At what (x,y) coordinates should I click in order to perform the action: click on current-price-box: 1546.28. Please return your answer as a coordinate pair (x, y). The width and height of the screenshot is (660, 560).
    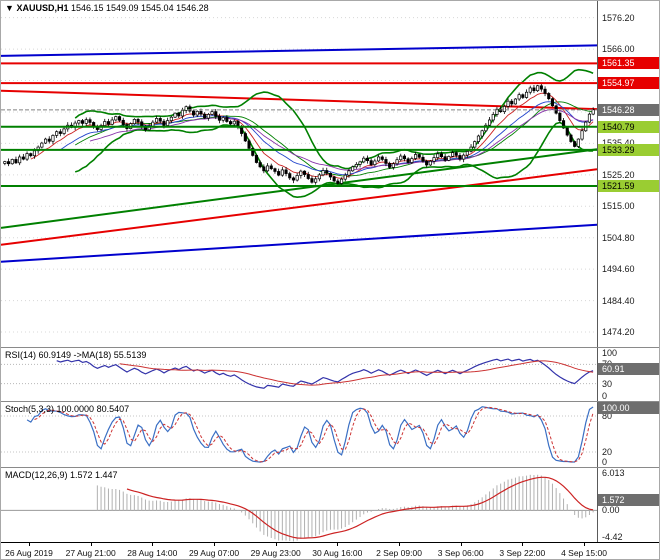
    Looking at the image, I should click on (628, 109).